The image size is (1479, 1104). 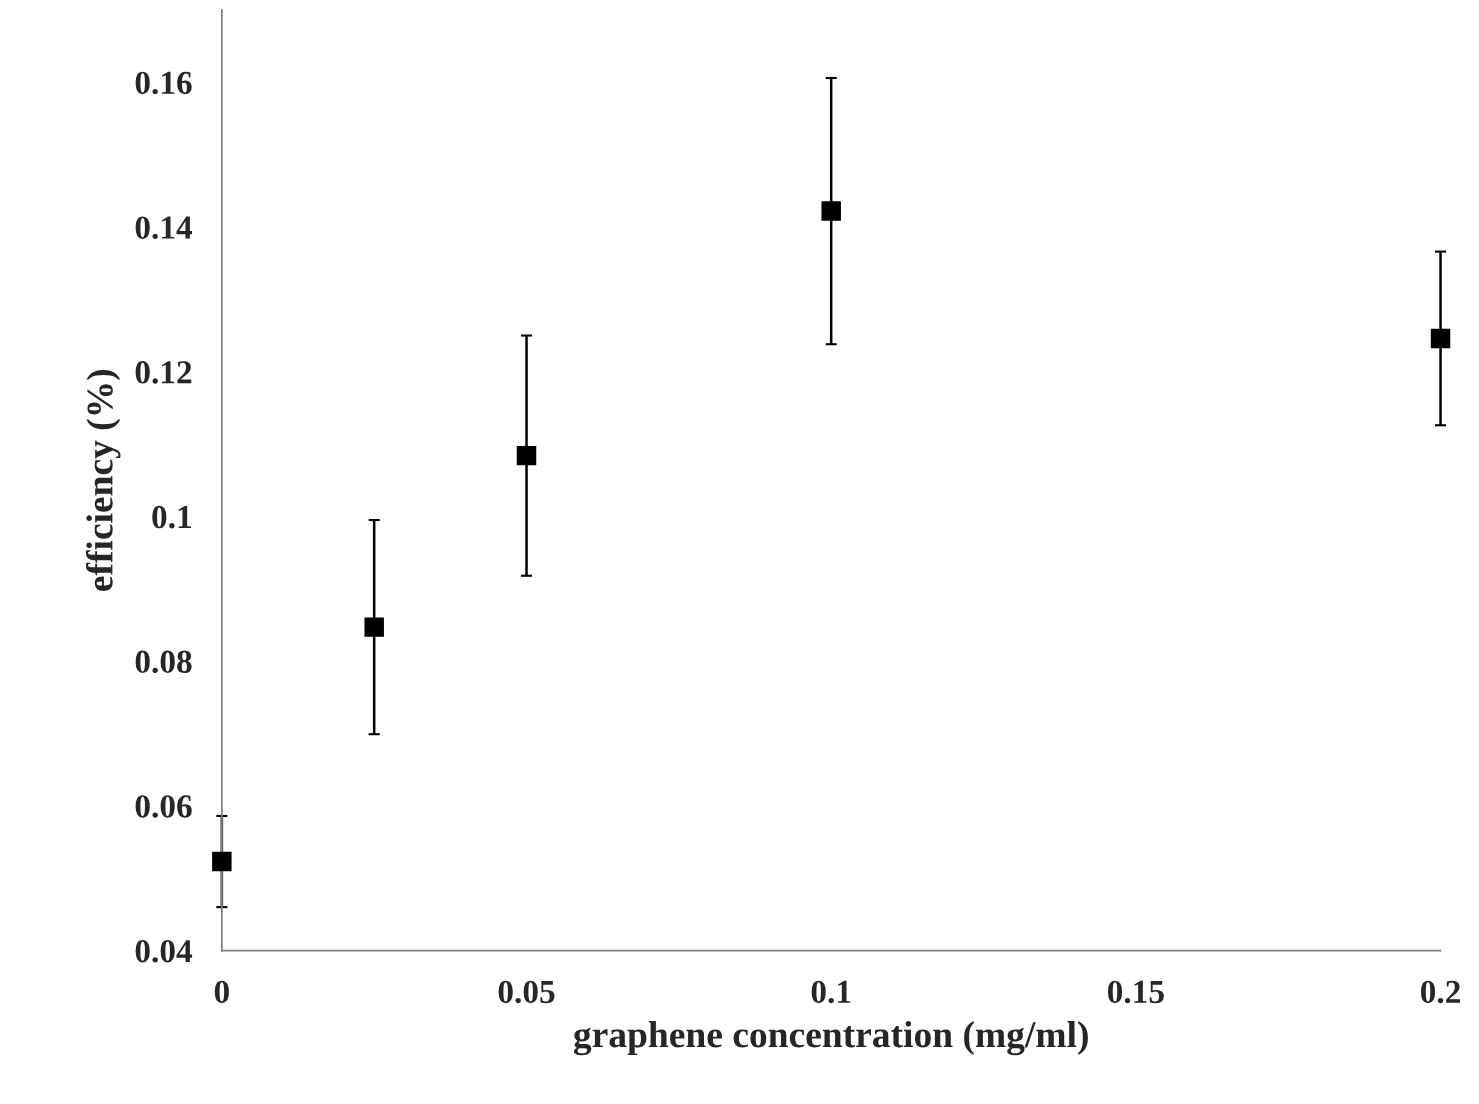 I want to click on x-tick-label: 0.15, so click(x=1135, y=992).